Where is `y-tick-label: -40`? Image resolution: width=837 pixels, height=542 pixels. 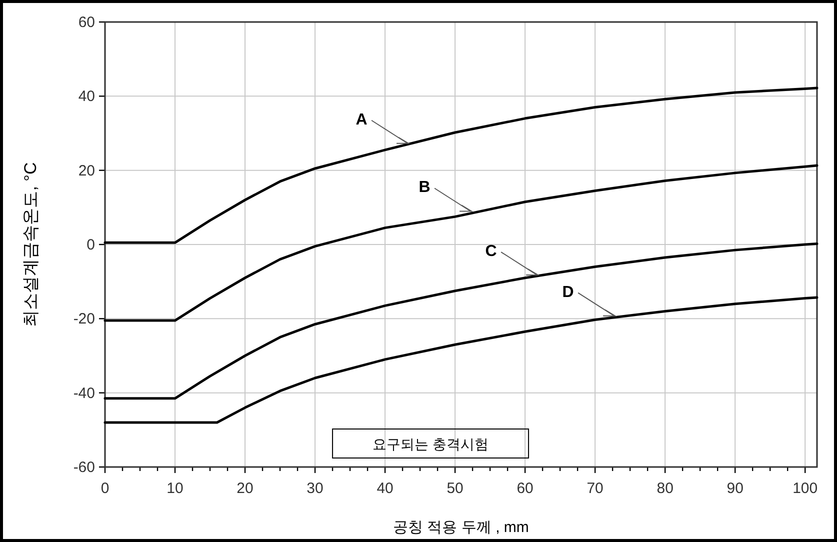
y-tick-label: -40 is located at coordinates (84, 393).